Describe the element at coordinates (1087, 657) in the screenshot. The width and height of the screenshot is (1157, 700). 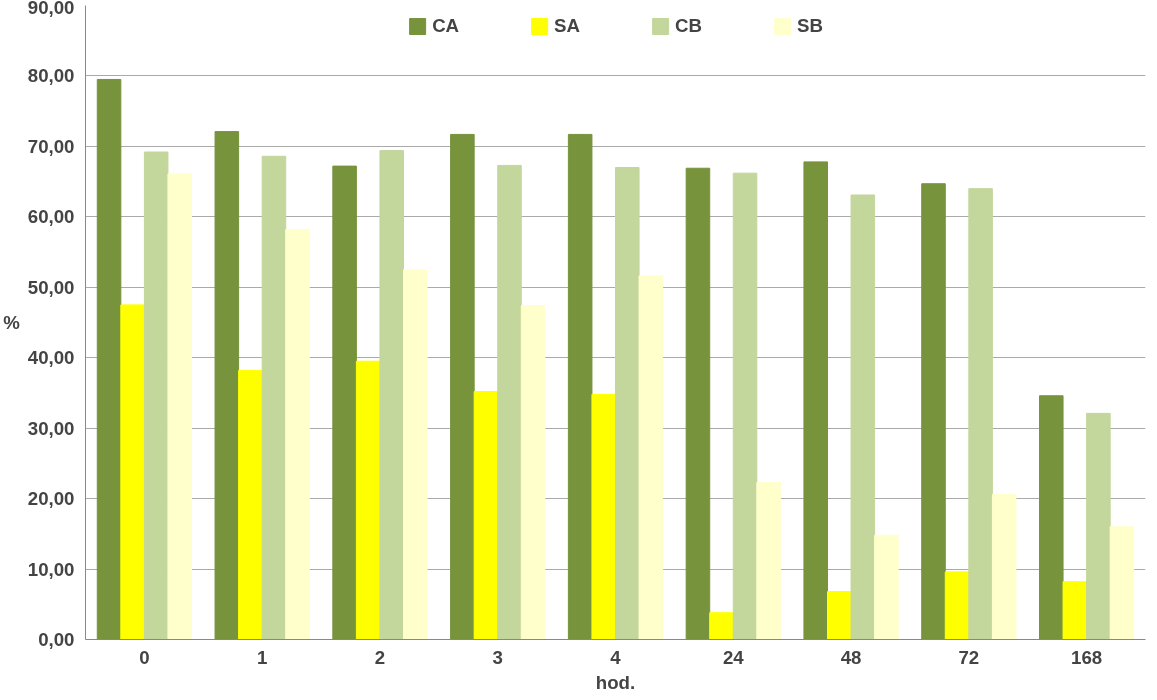
I see `x-tick-label: 168` at that location.